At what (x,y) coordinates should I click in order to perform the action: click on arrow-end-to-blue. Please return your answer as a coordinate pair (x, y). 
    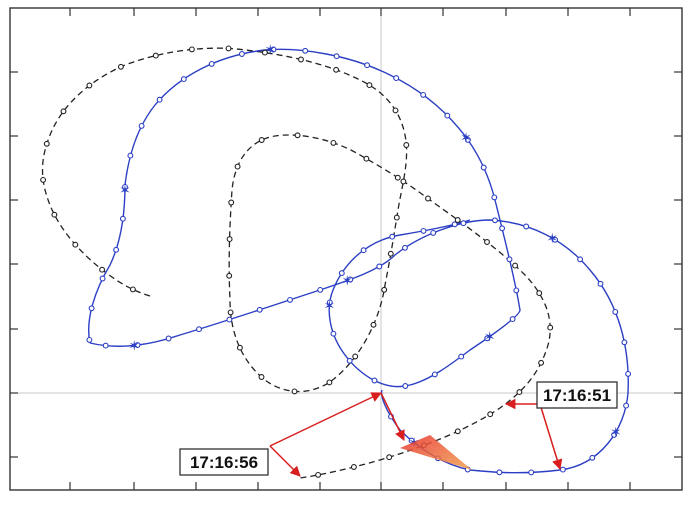
    Looking at the image, I should click on (325, 419).